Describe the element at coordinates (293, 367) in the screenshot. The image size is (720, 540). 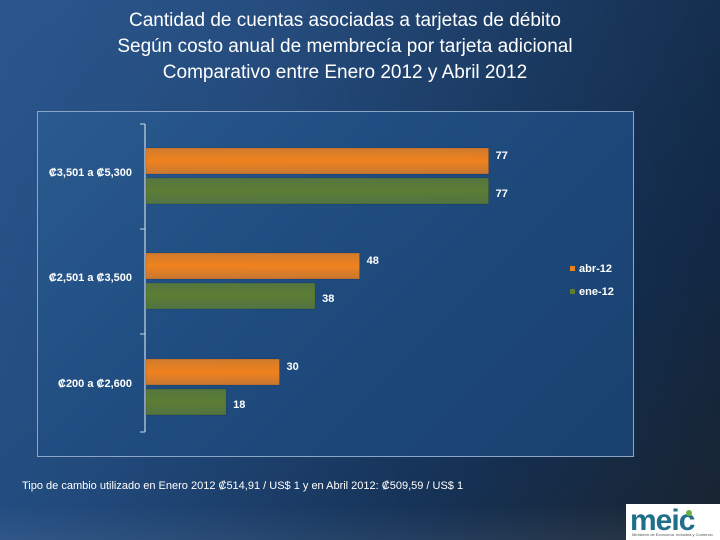
I see `data-label: 30` at that location.